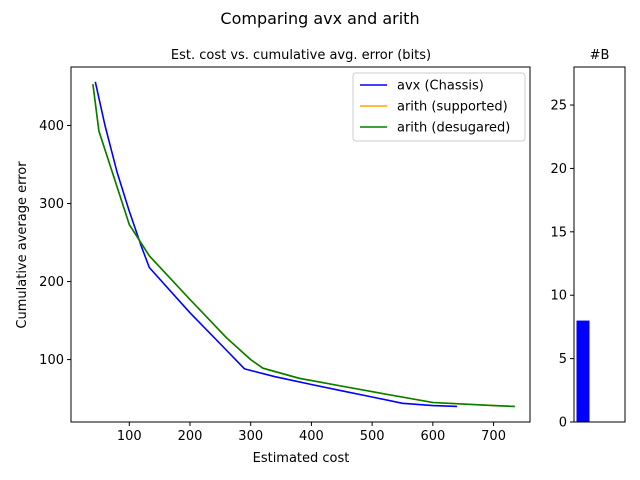  Describe the element at coordinates (51, 204) in the screenshot. I see `y-tick-label: 300` at that location.